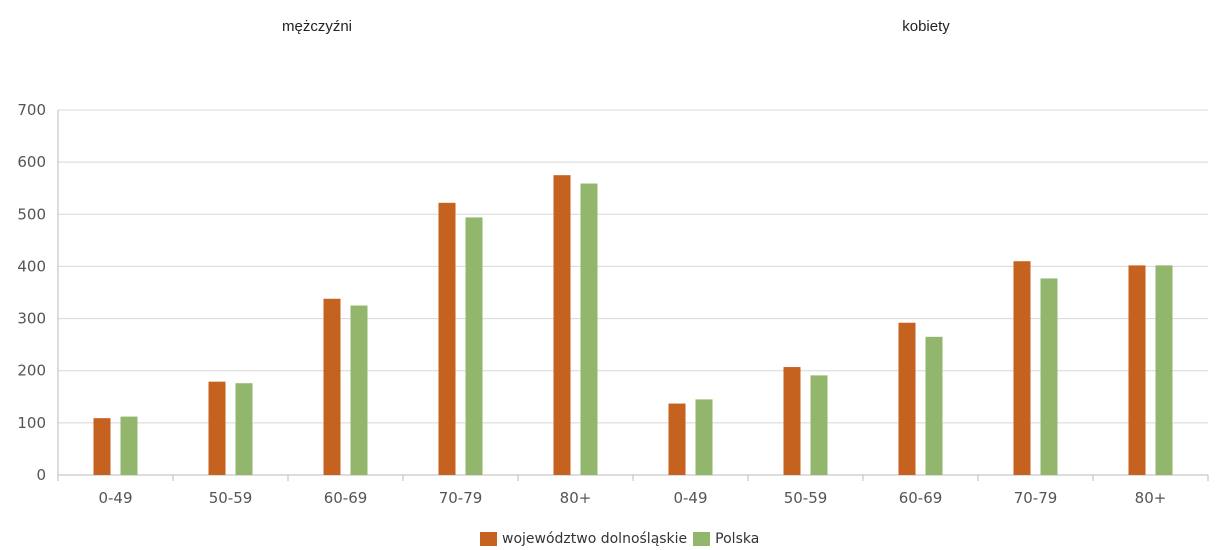 This screenshot has width=1216, height=550. What do you see at coordinates (31, 319) in the screenshot?
I see `y-tick-label: 300` at bounding box center [31, 319].